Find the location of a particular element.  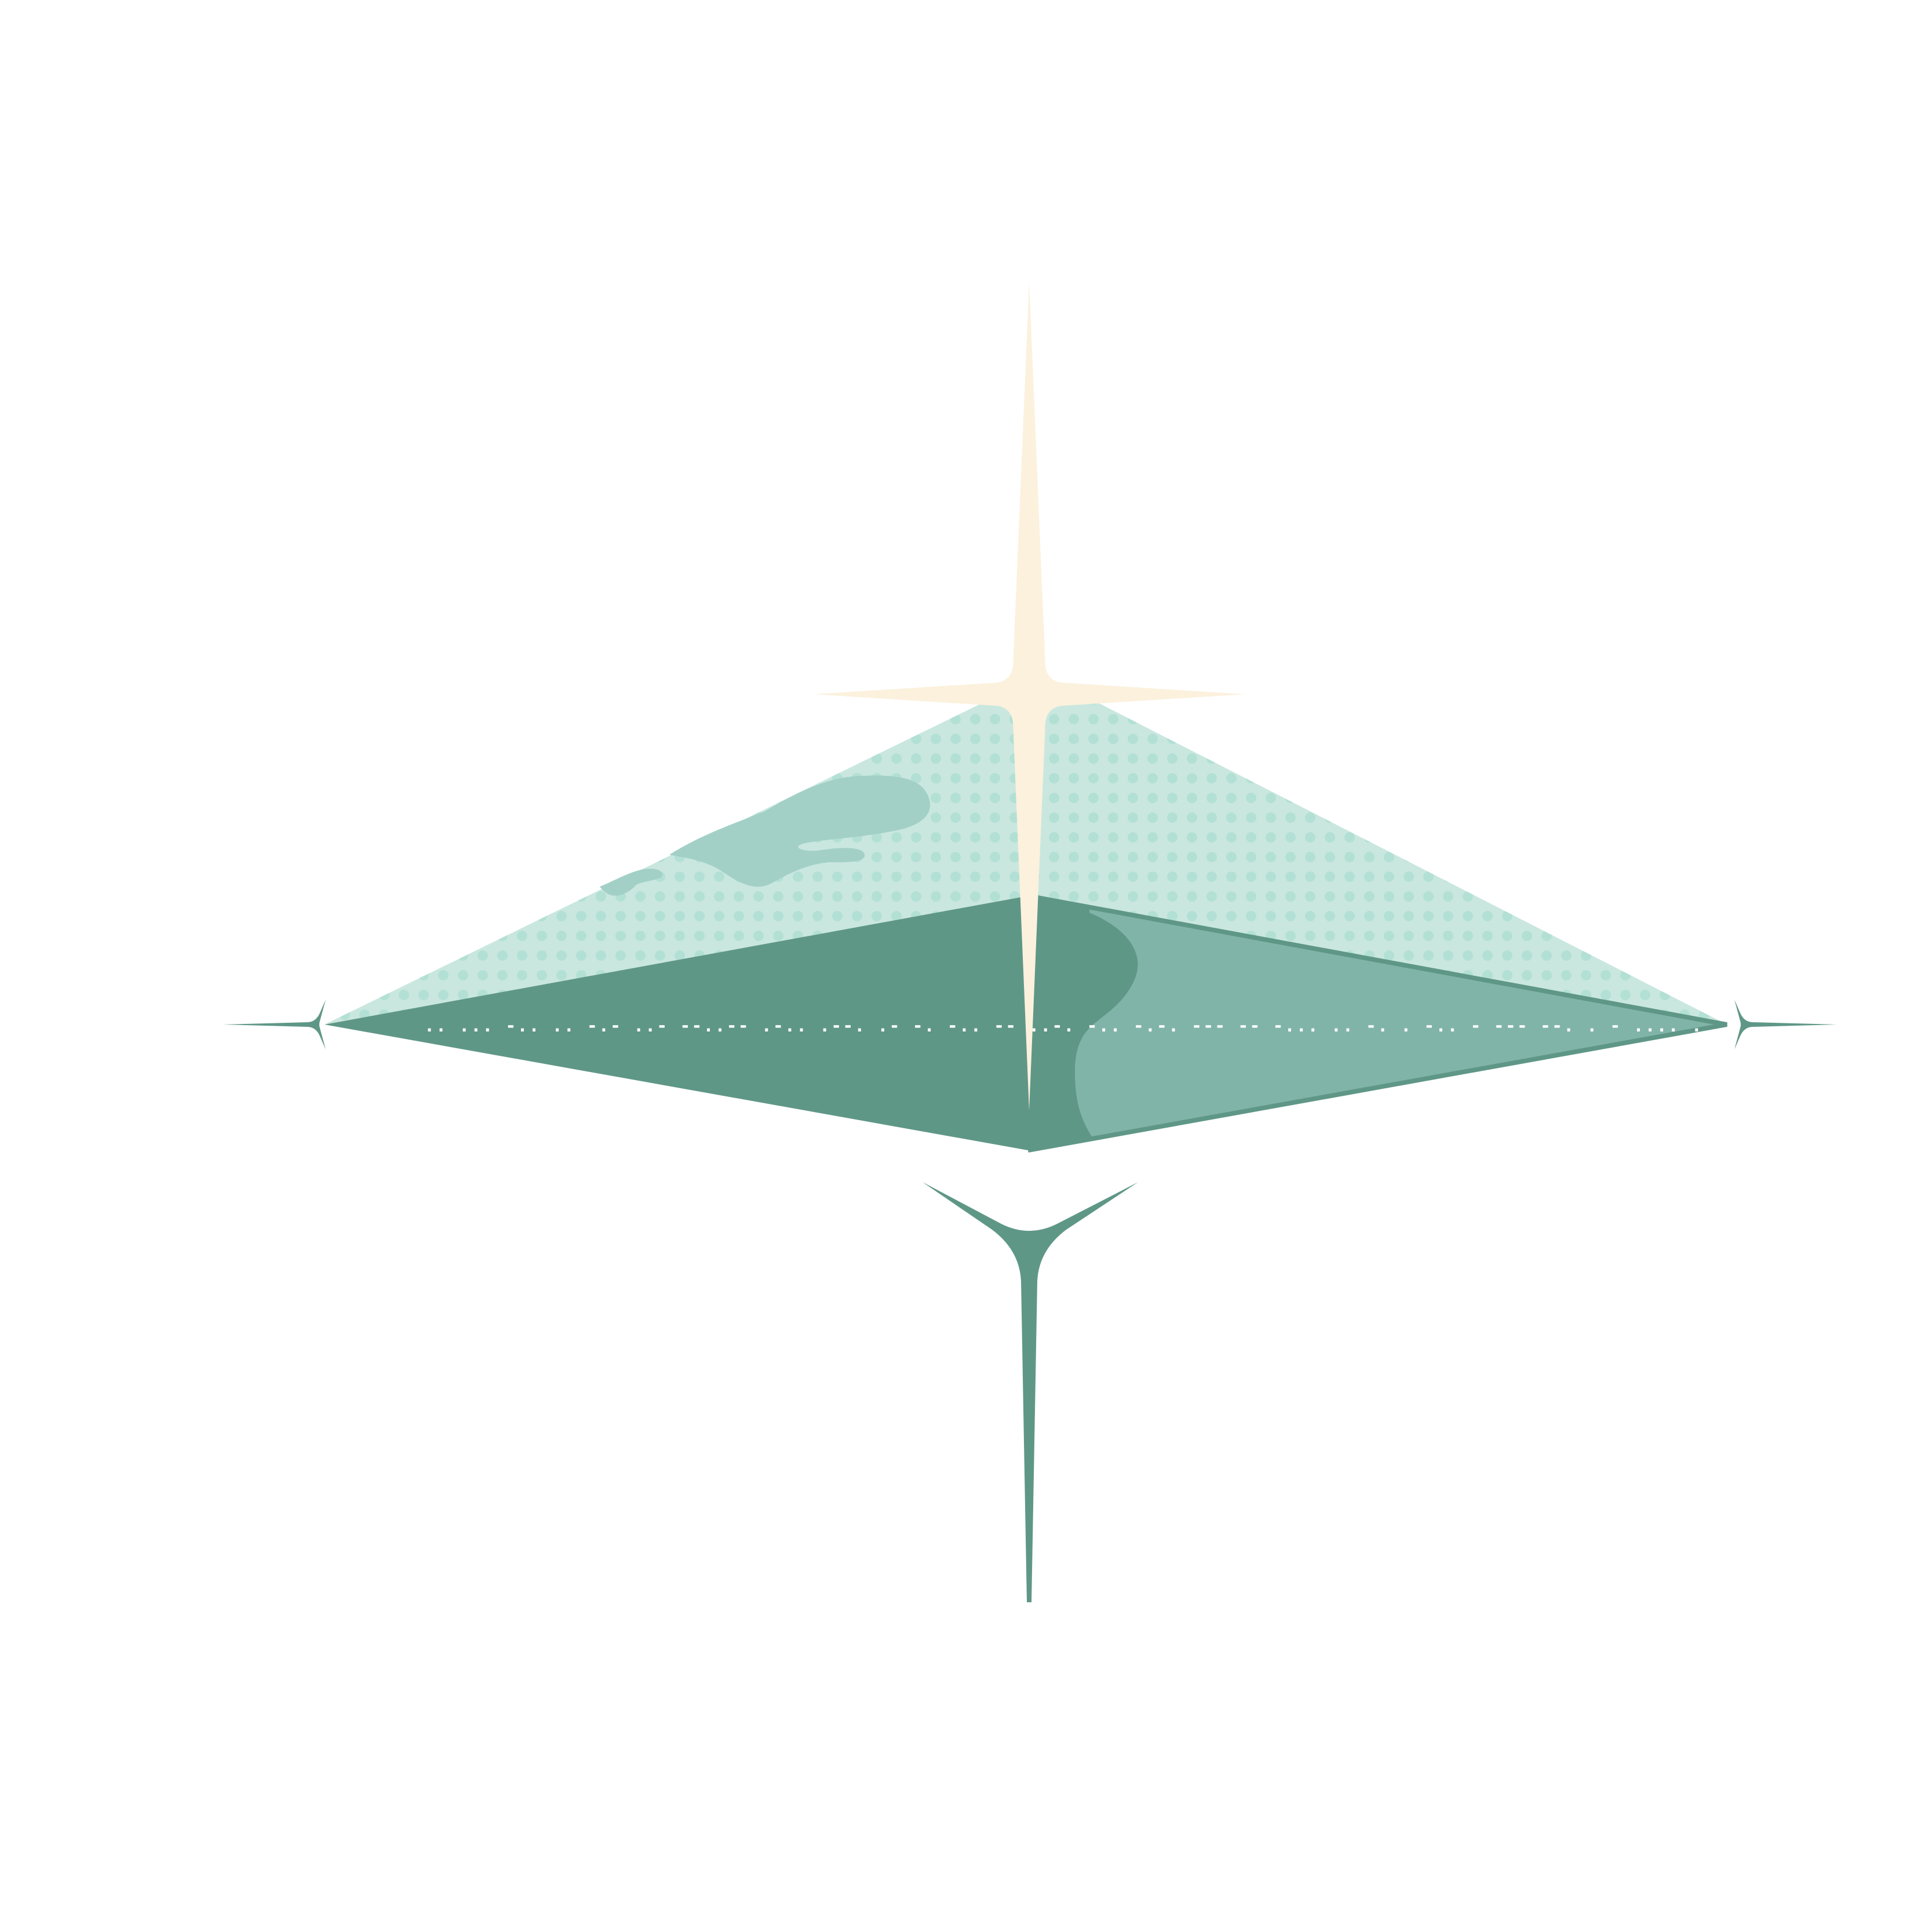

small-cloud-shape is located at coordinates (631, 883).